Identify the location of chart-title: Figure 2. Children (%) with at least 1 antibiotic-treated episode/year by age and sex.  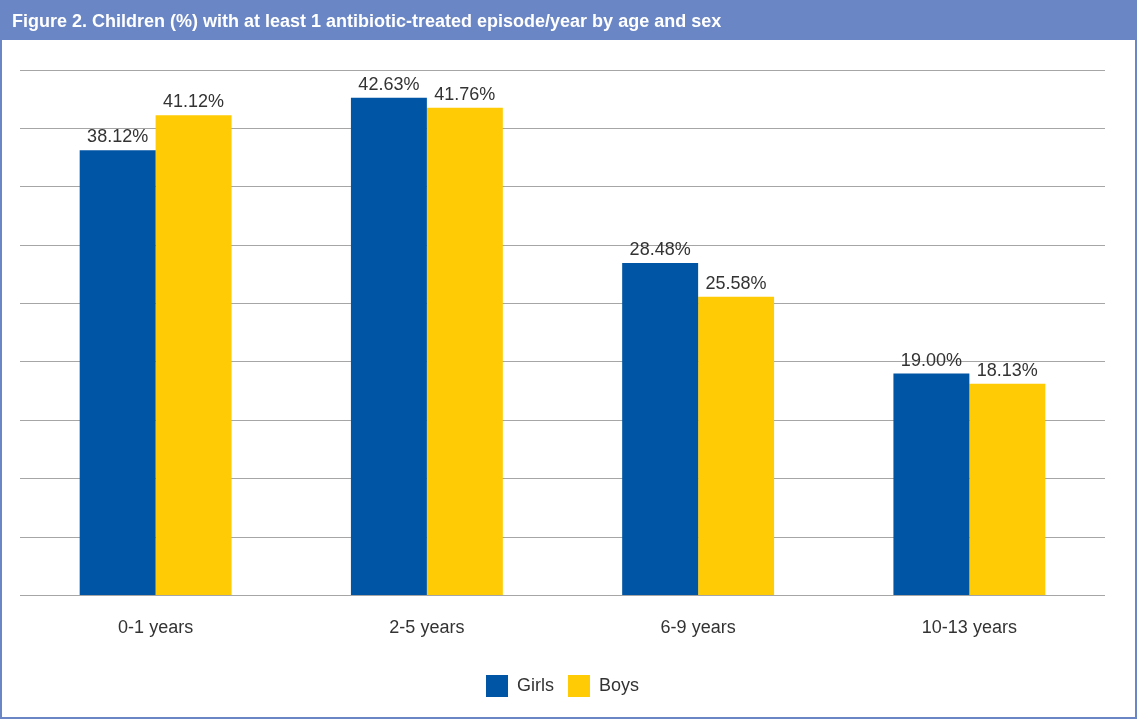
(568, 21).